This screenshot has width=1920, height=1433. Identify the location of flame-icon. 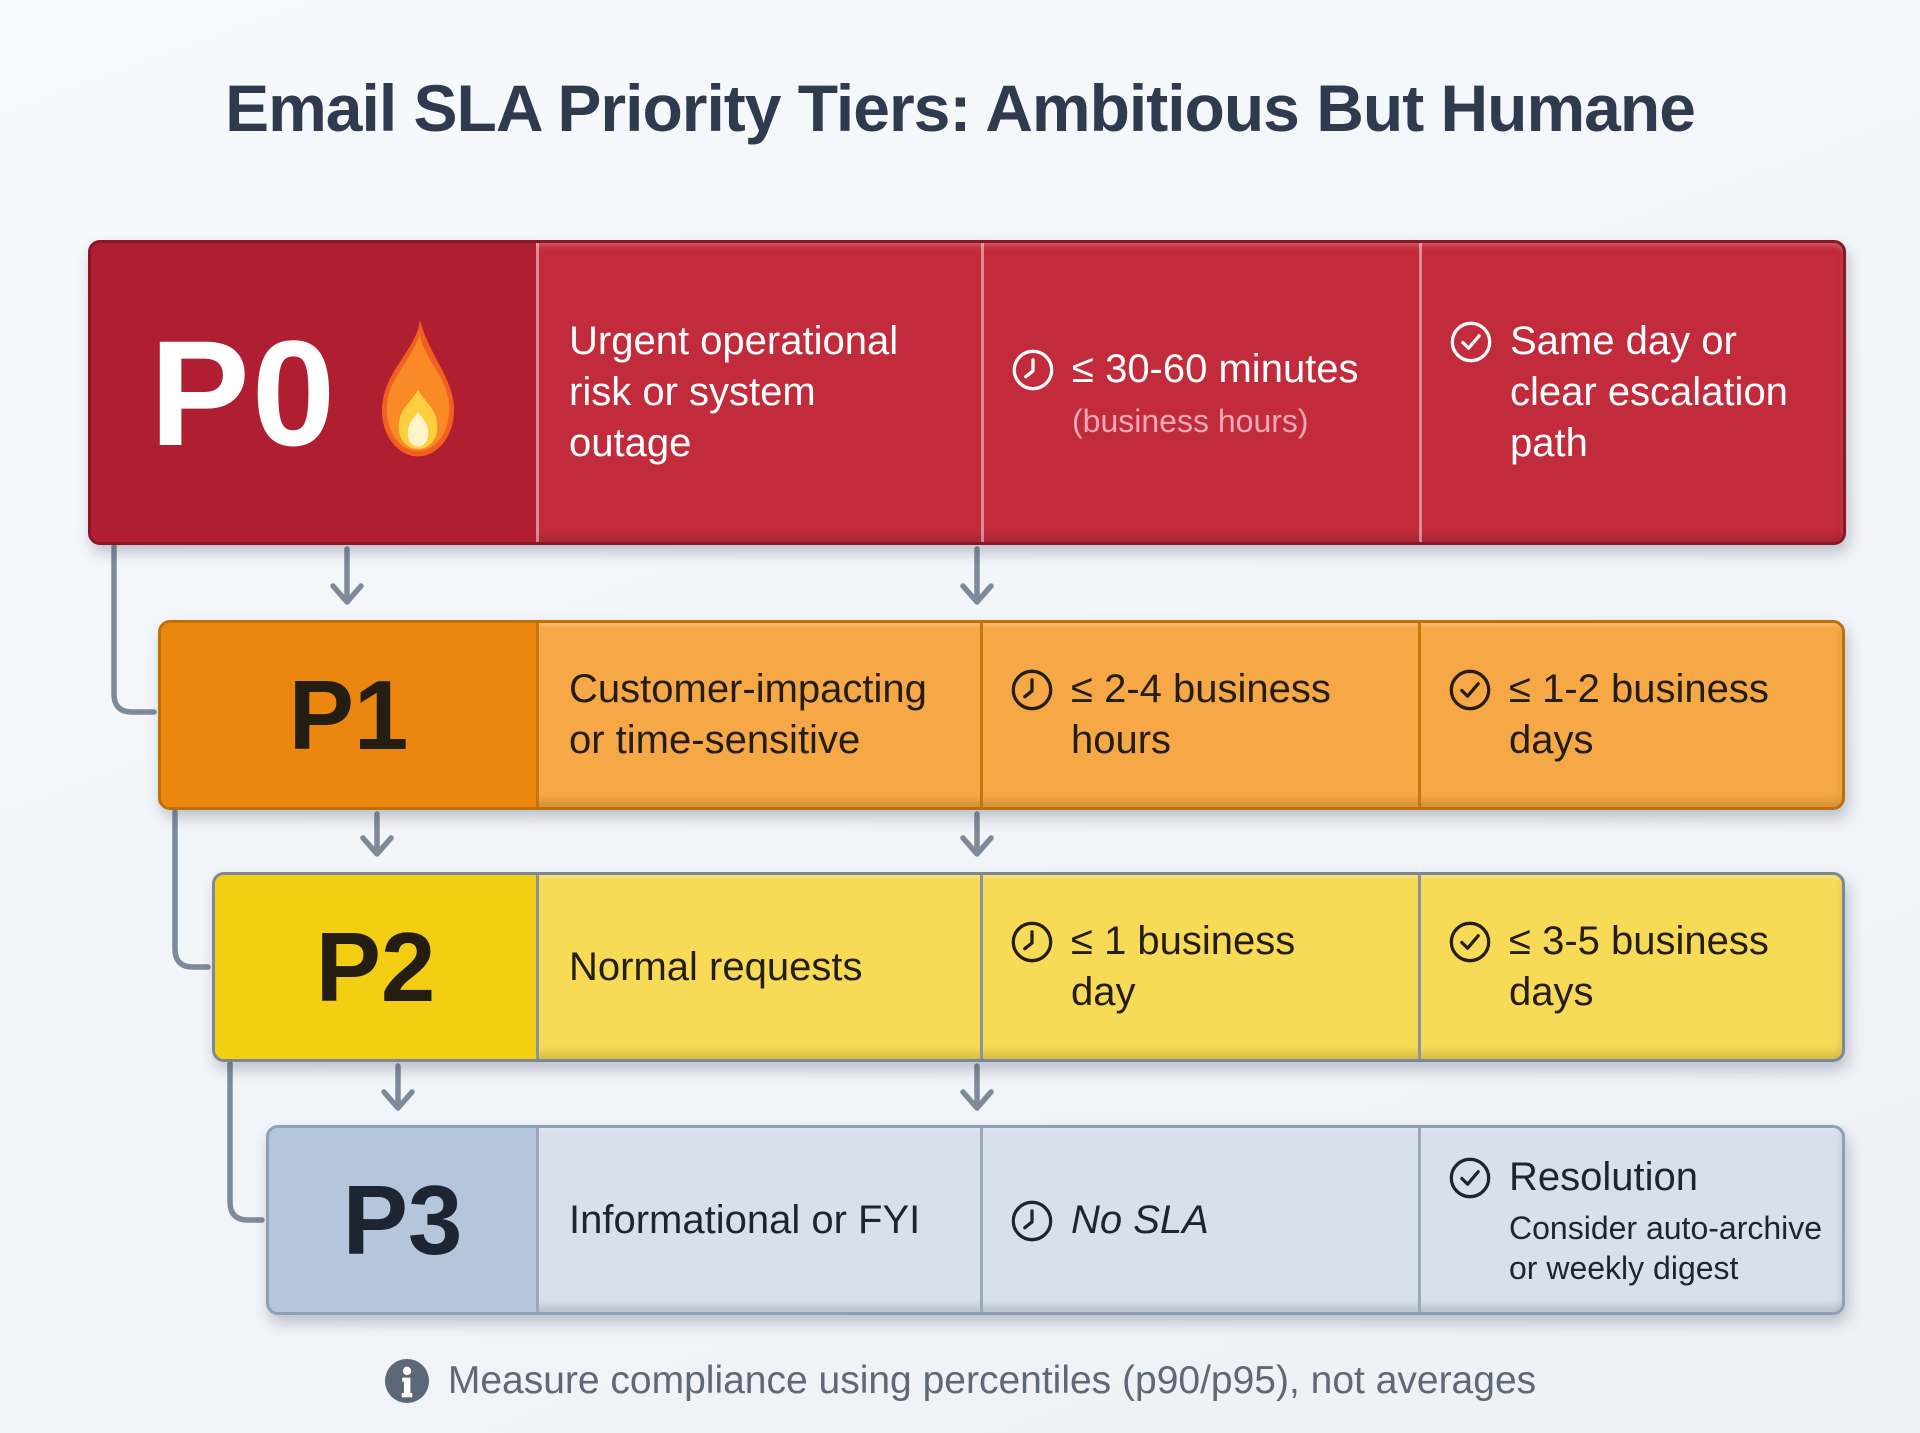
(418, 392).